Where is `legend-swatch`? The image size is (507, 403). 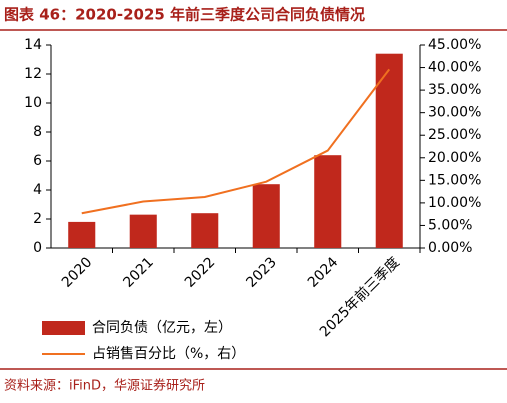 legend-swatch is located at coordinates (63, 328).